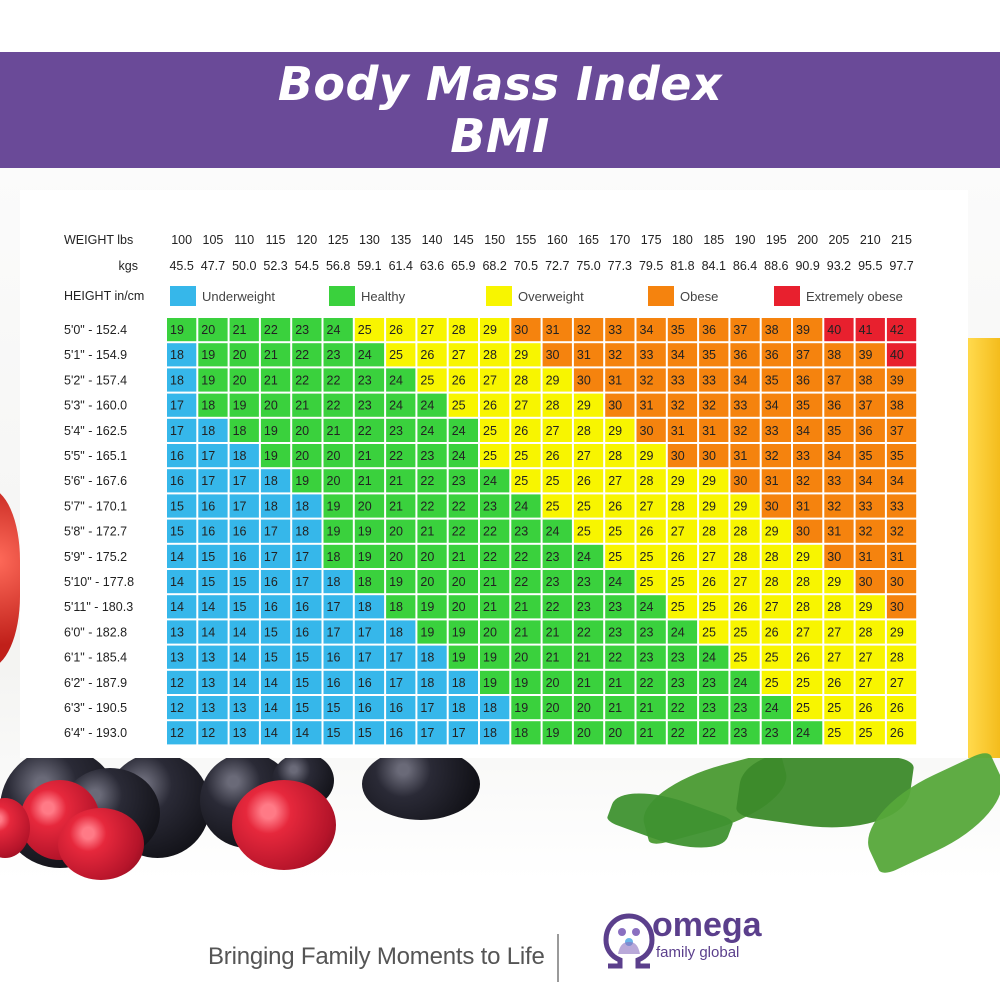  I want to click on bmi-cell-value: 15, so click(240, 582).